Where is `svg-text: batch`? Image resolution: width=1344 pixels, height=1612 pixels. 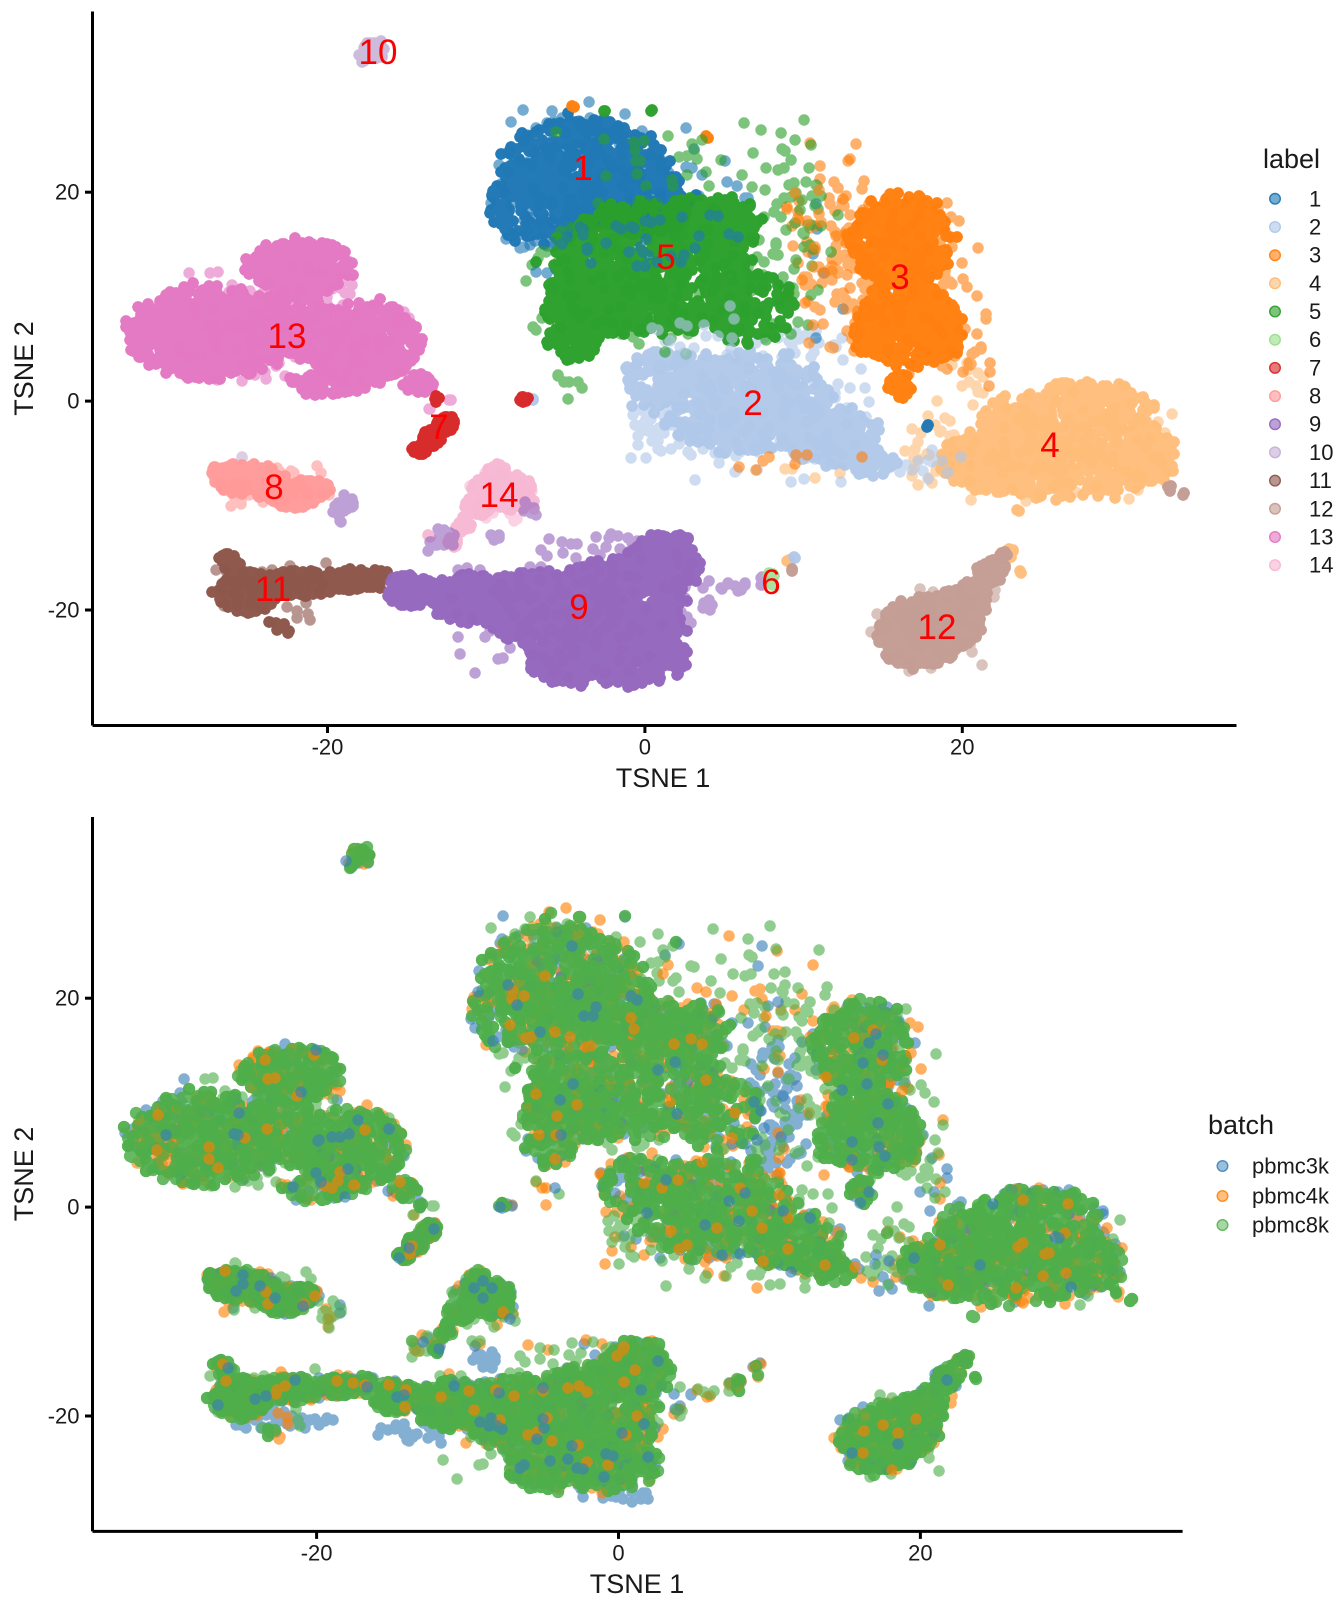
svg-text: batch is located at coordinates (1241, 1125).